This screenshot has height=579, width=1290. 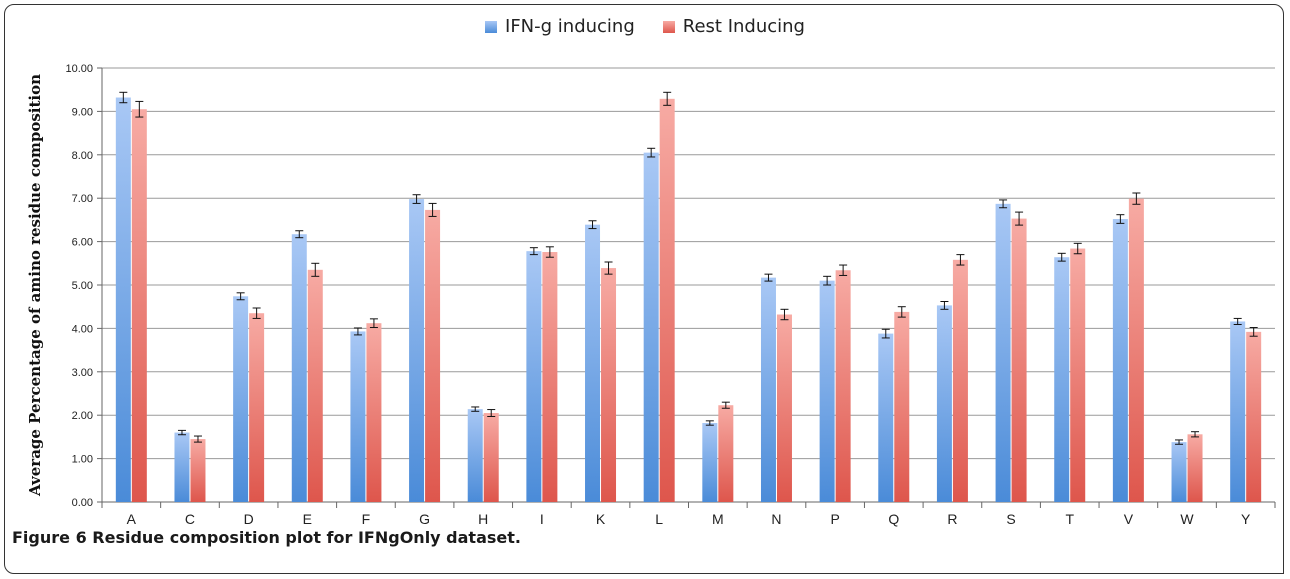 I want to click on bar-rest-G, so click(x=433, y=355).